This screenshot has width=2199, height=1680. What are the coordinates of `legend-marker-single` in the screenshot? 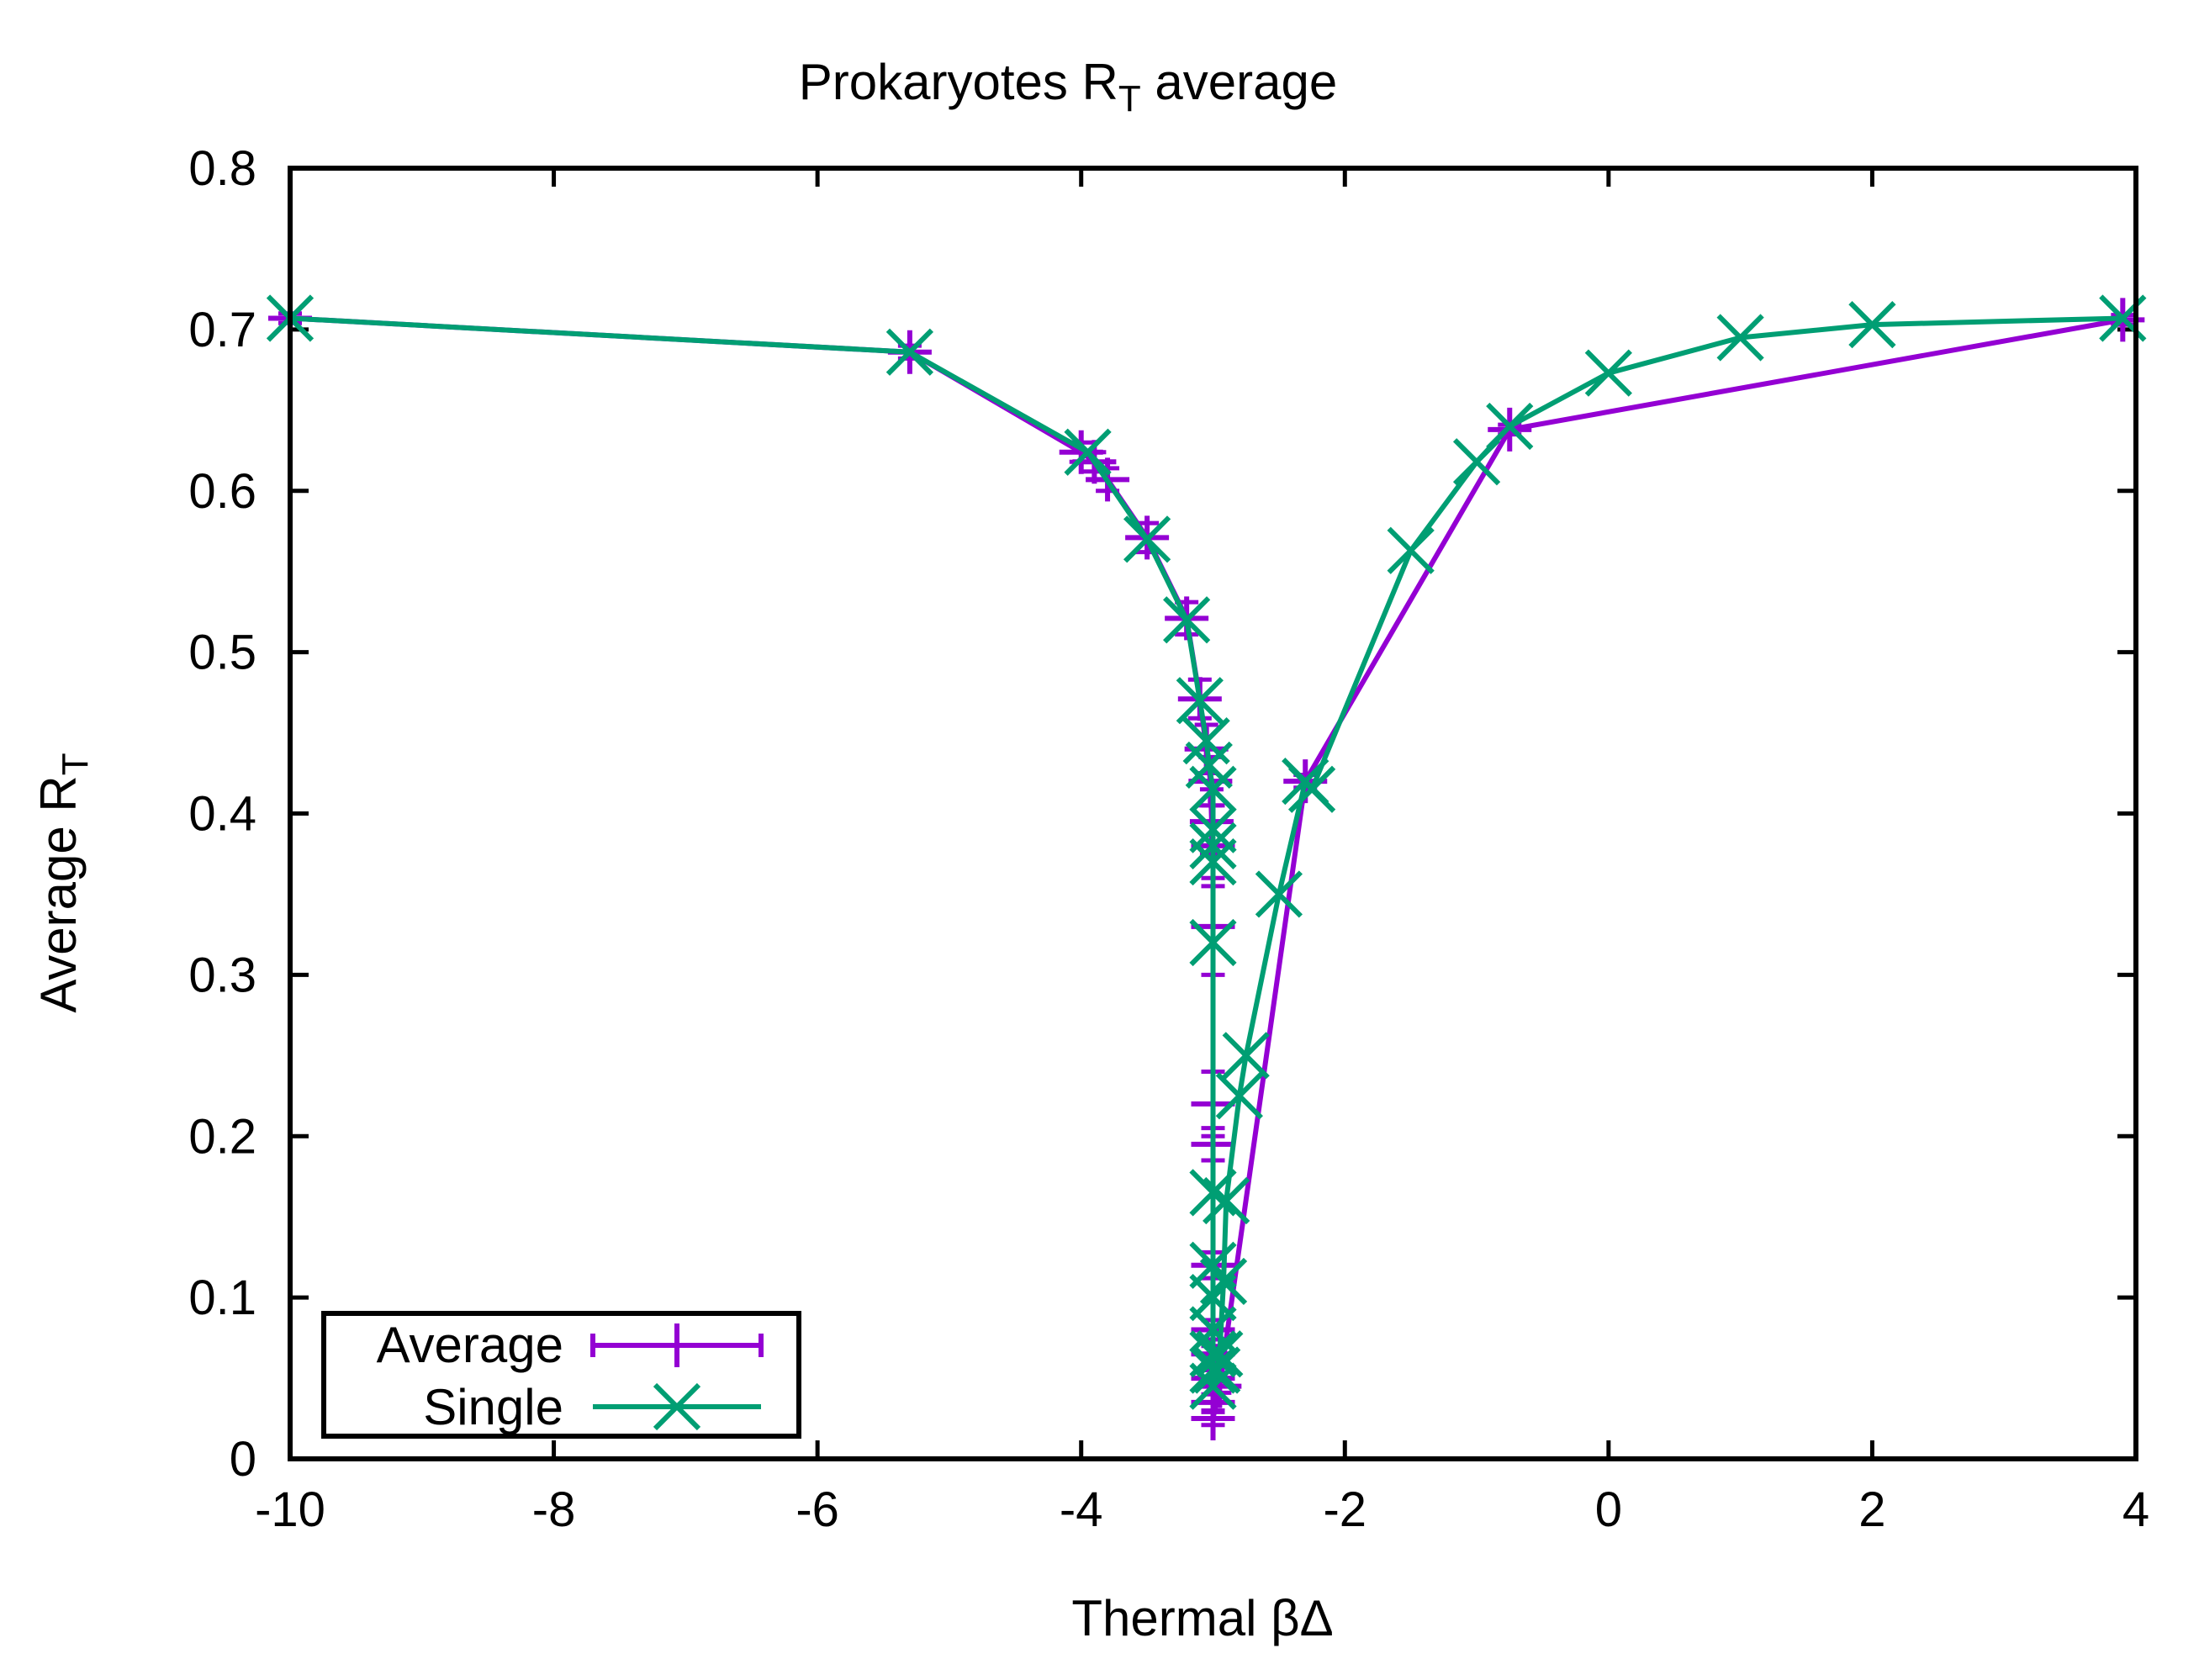 It's located at (677, 1406).